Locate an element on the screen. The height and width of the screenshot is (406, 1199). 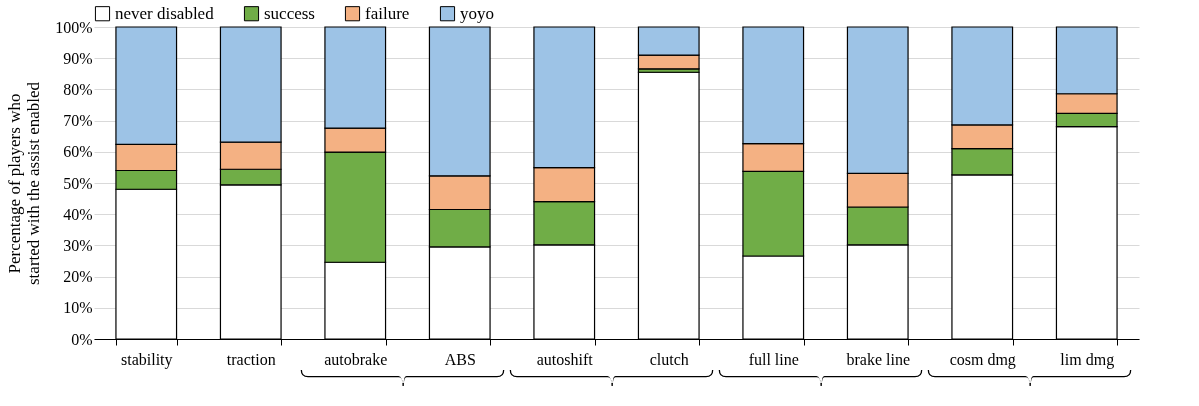
x-tick-label: brake line is located at coordinates (878, 359).